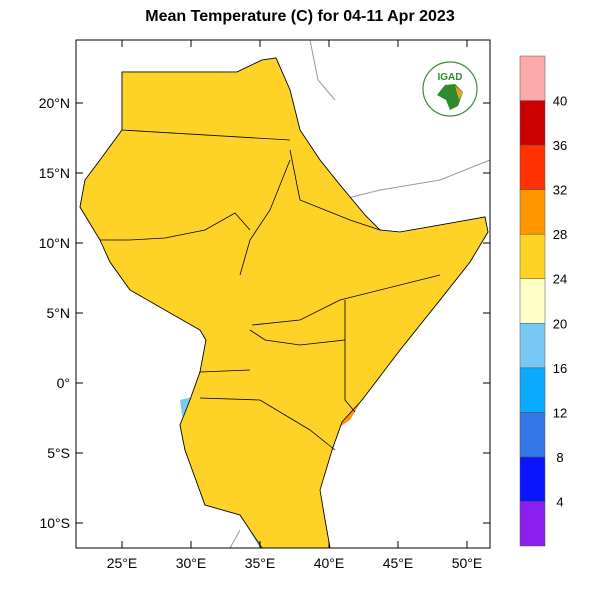 Image resolution: width=600 pixels, height=600 pixels. Describe the element at coordinates (398, 563) in the screenshot. I see `x-tick-label: 45°E` at that location.